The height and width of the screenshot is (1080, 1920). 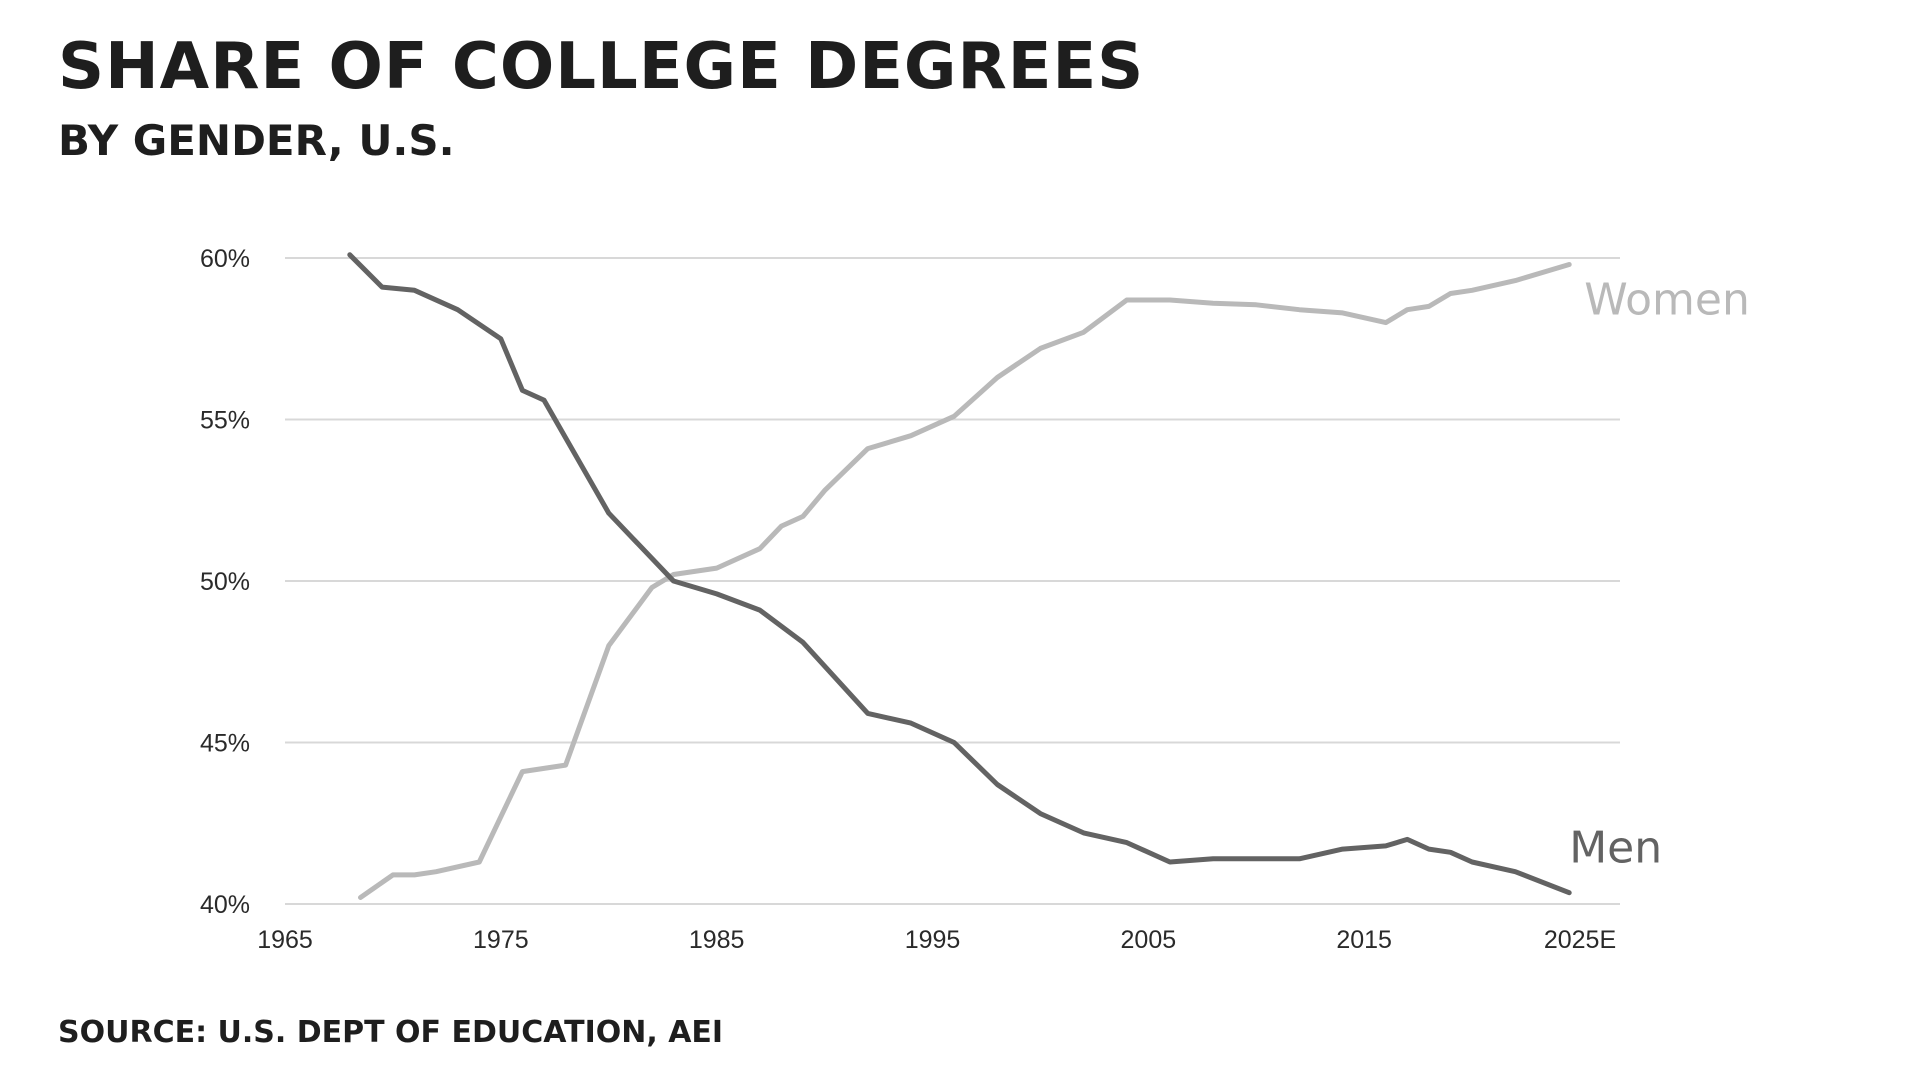 What do you see at coordinates (225, 421) in the screenshot?
I see `y-tick-label: 55%` at bounding box center [225, 421].